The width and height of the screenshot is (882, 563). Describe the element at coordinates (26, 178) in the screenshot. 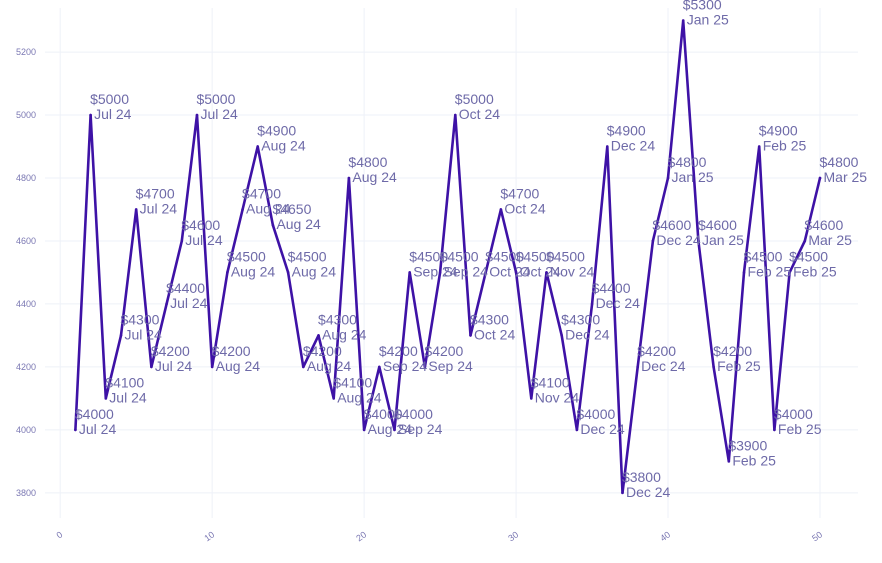

I see `y-tick-label: 4800` at that location.